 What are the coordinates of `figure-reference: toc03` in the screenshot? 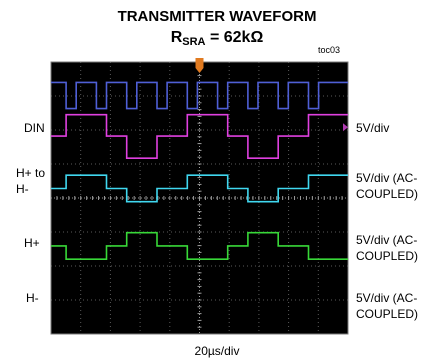 It's located at (329, 50).